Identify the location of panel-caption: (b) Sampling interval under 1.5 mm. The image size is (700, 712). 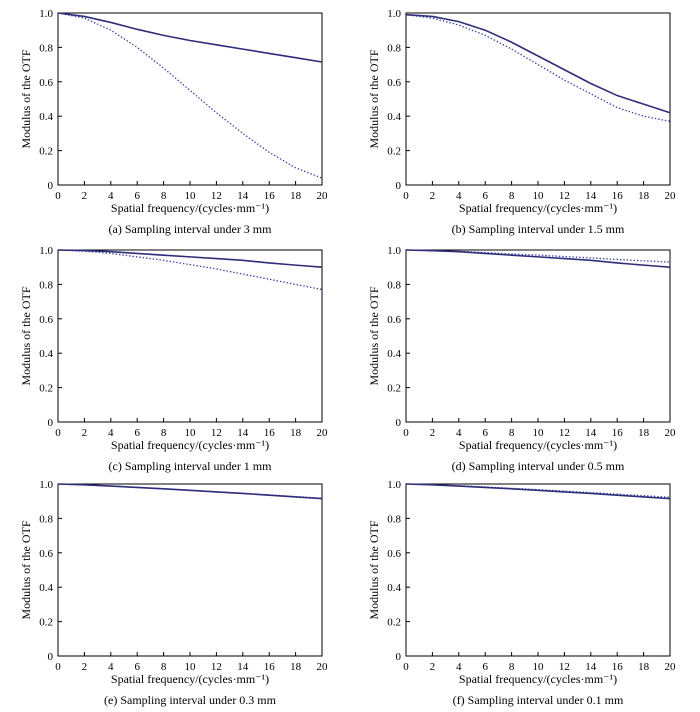
(538, 229).